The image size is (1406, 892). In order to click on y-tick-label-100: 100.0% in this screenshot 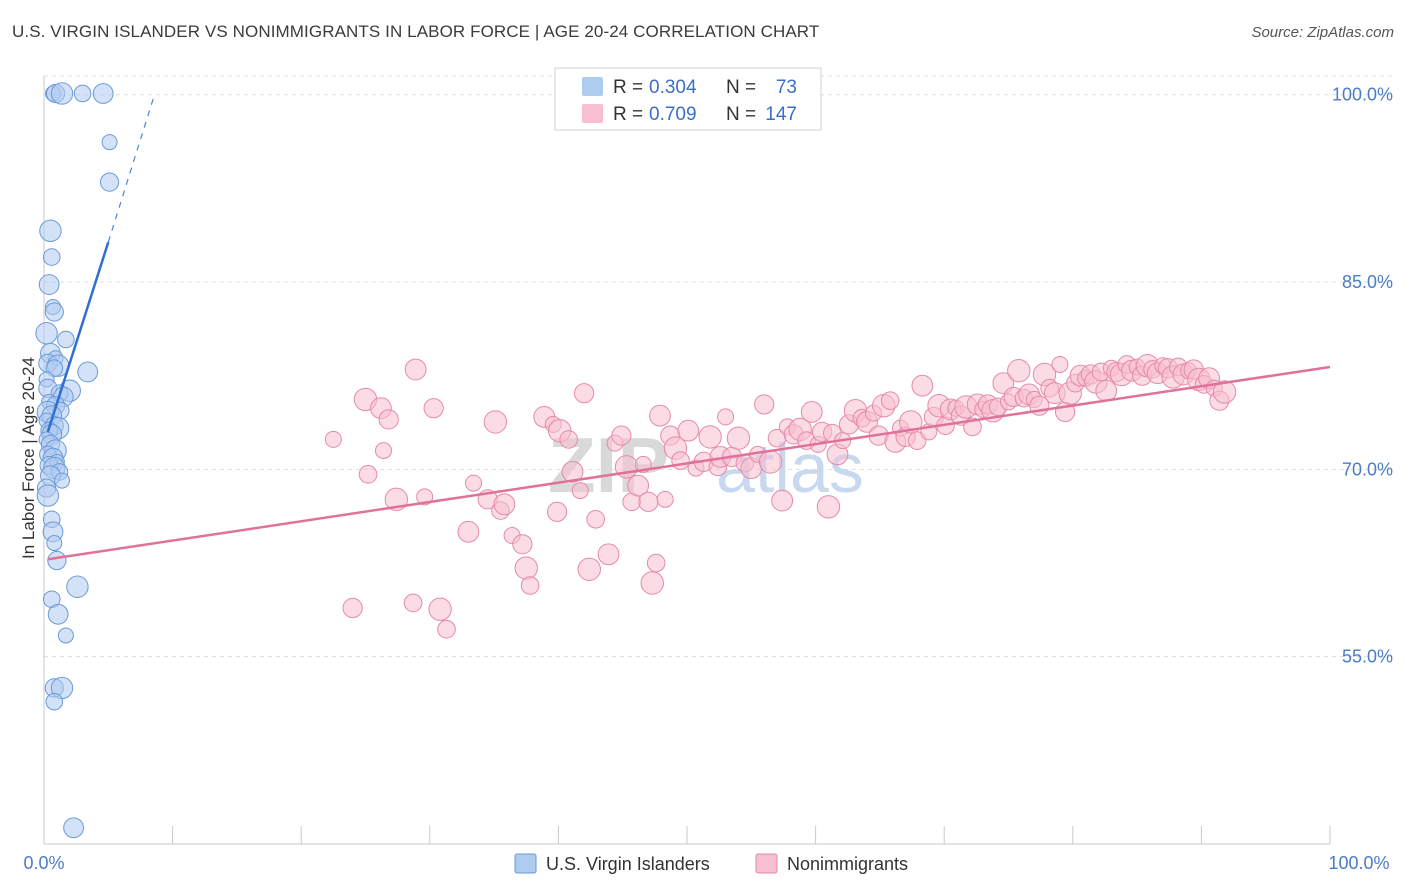, I will do `click(1362, 95)`.